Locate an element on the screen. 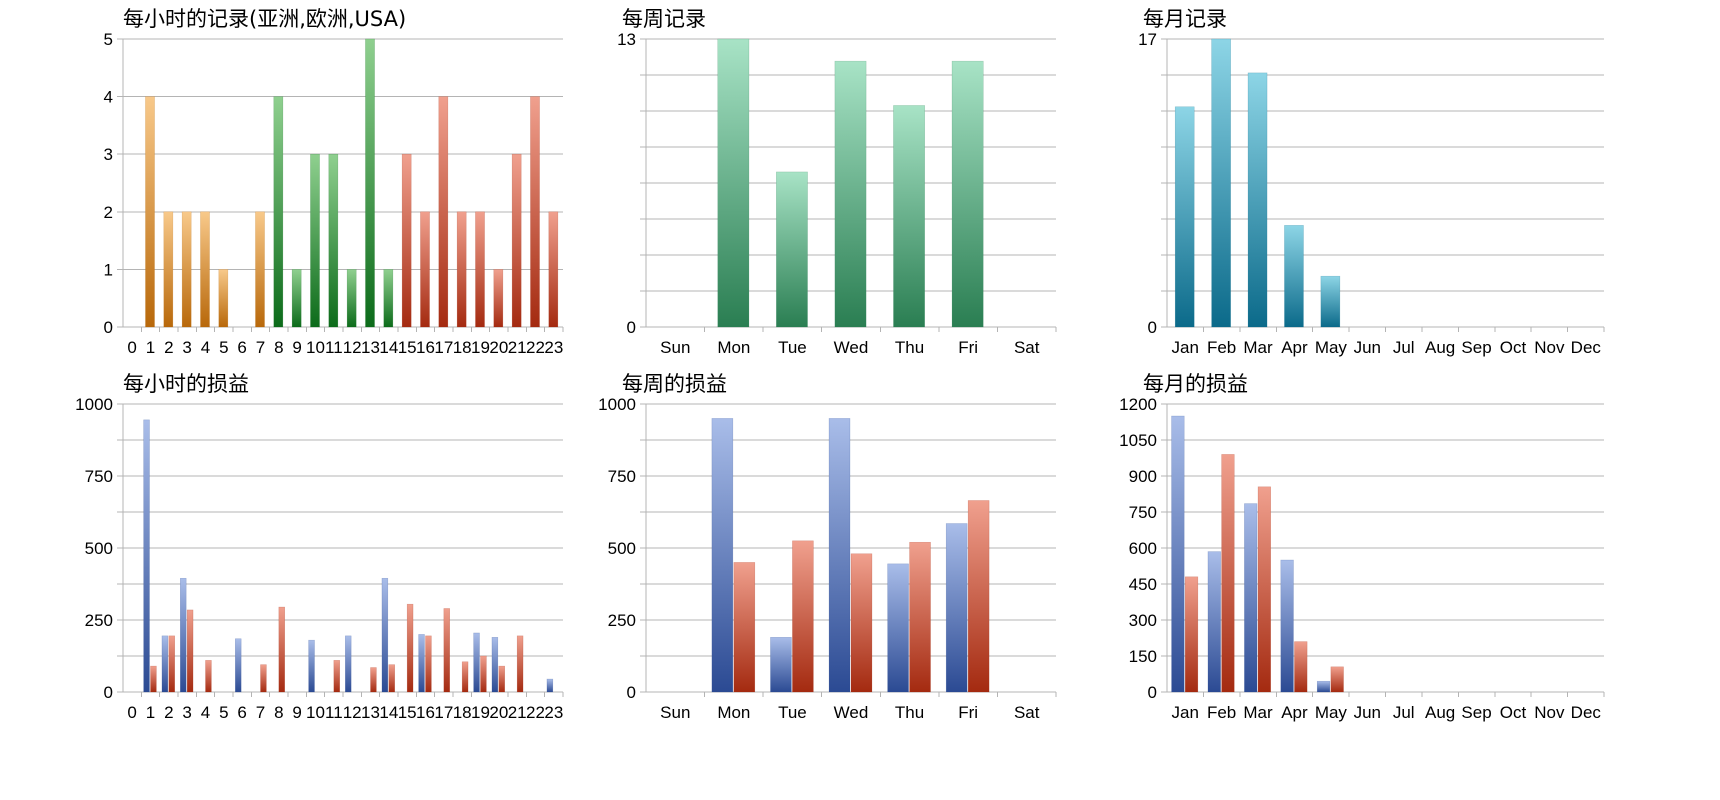  x-tick-label: Aug is located at coordinates (1440, 712).